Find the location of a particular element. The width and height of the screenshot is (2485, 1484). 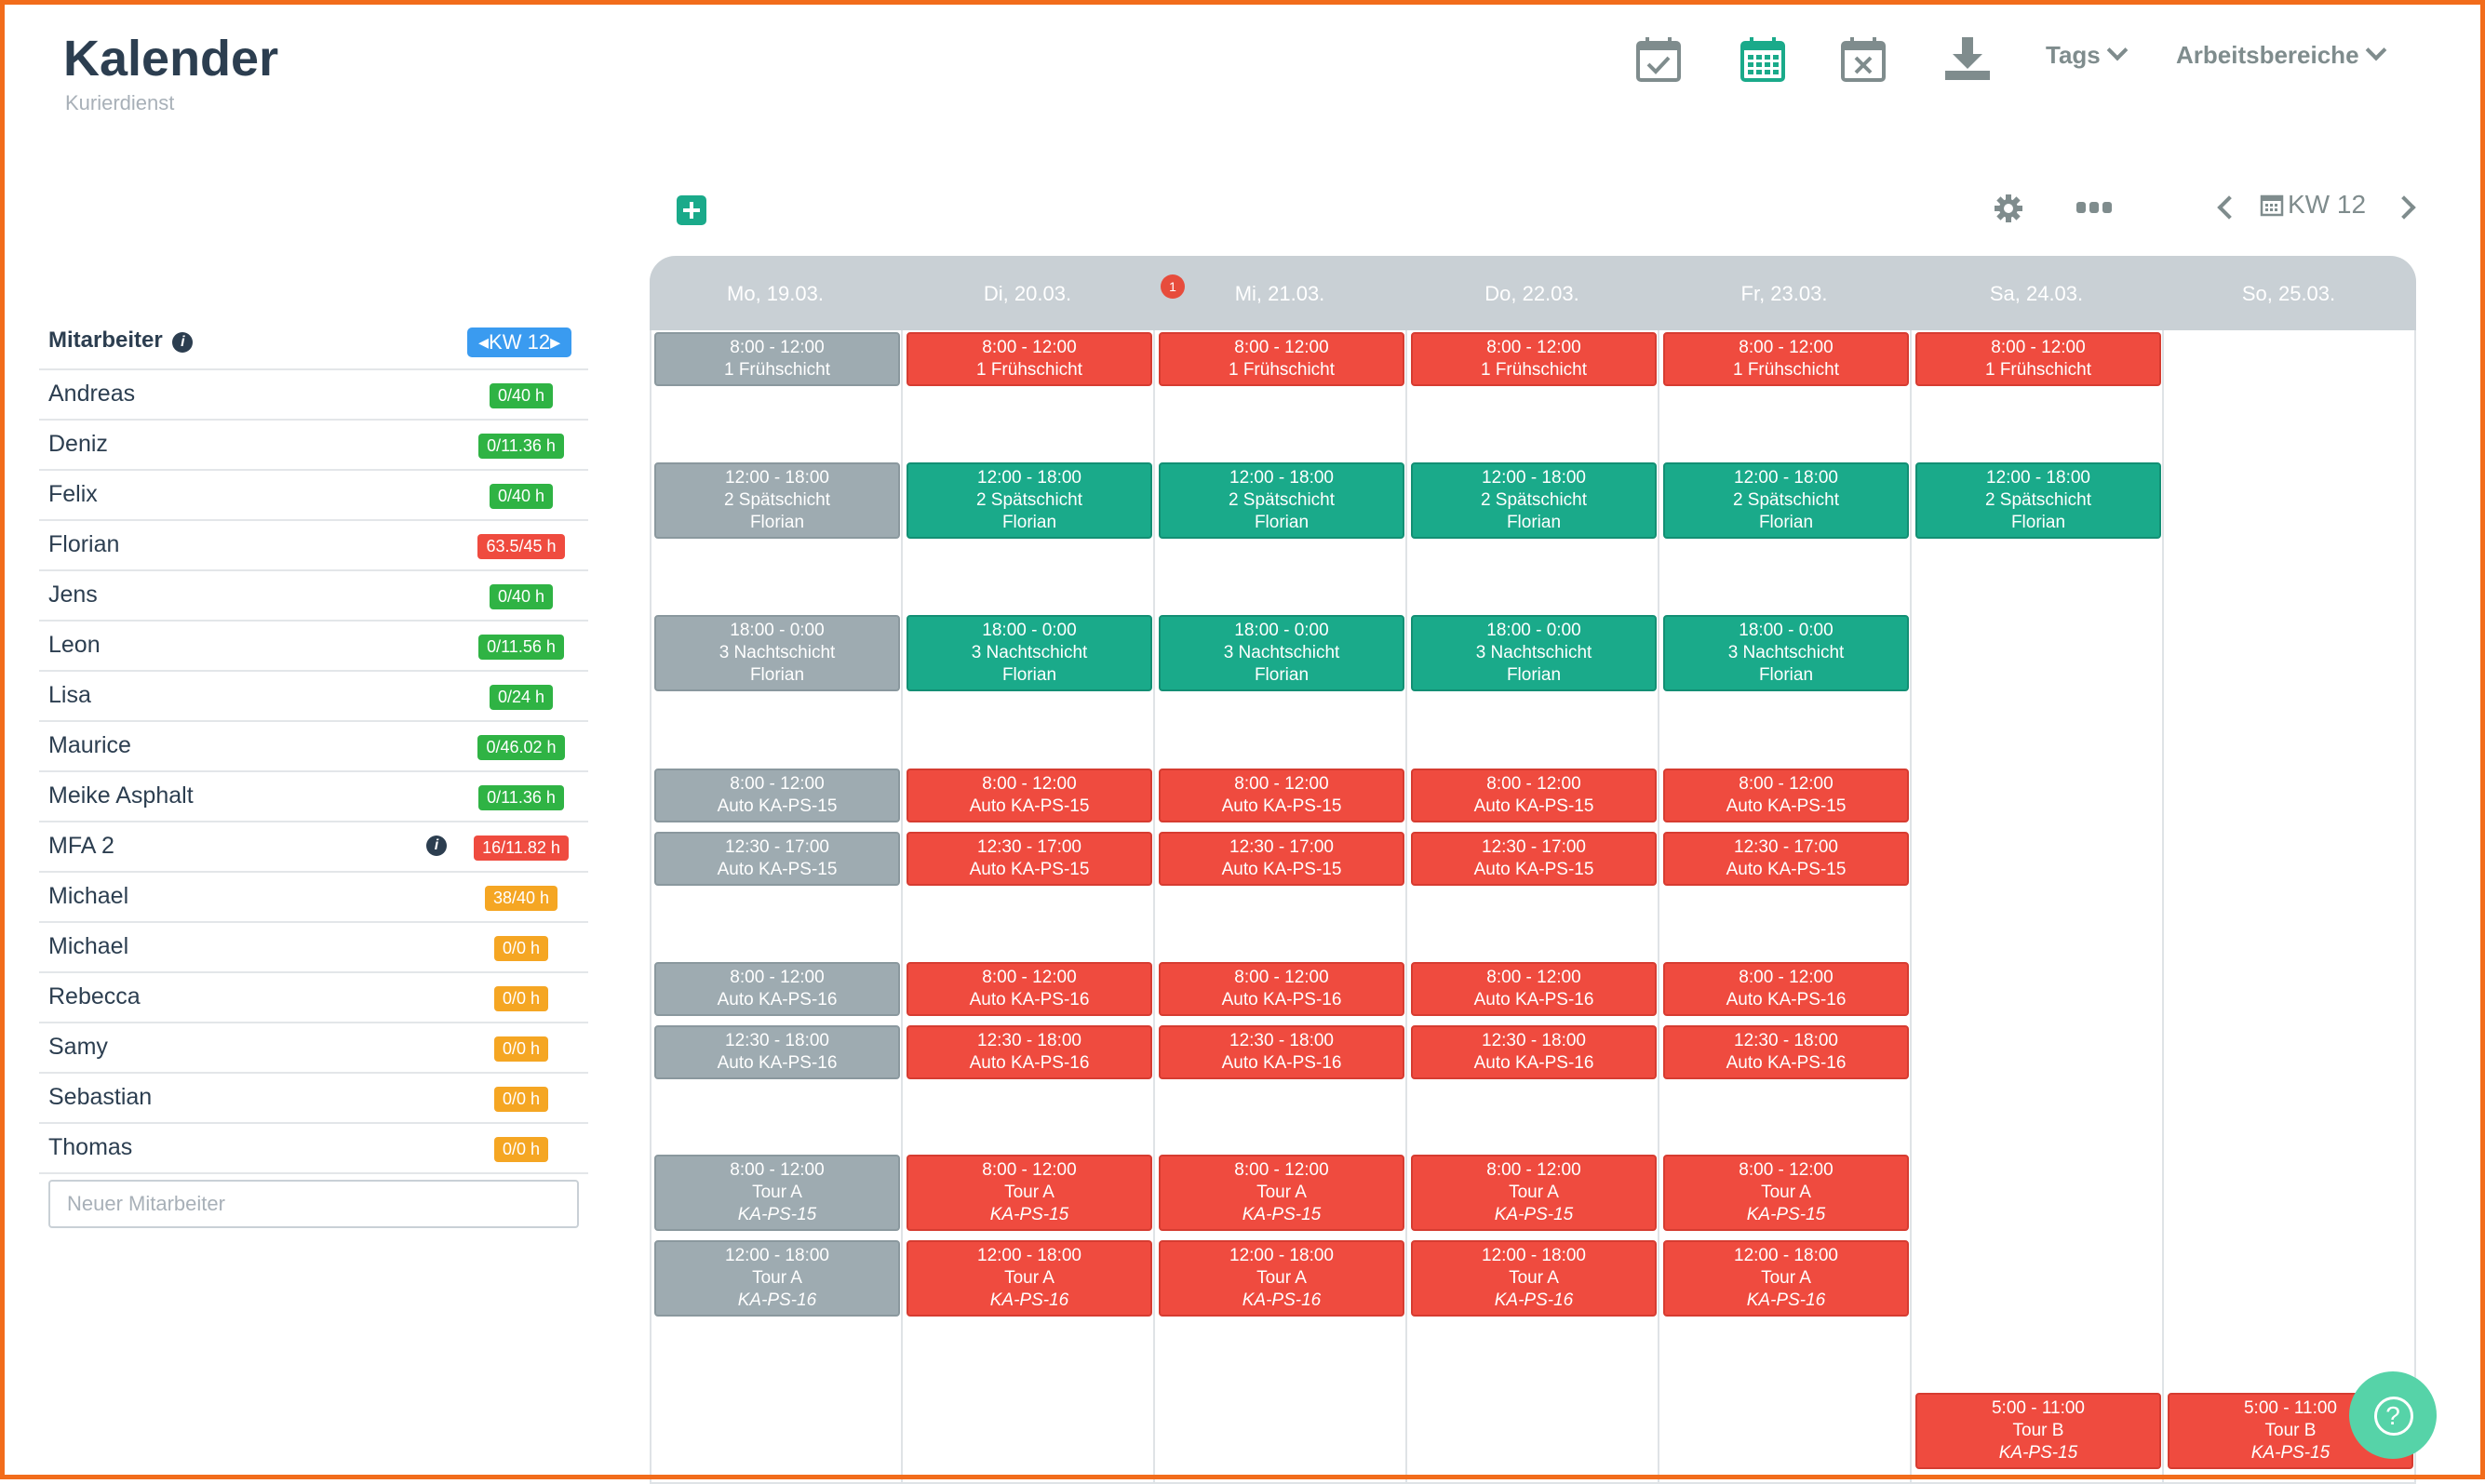

employee-row: Deniz 0/11.36 h is located at coordinates (313, 446).